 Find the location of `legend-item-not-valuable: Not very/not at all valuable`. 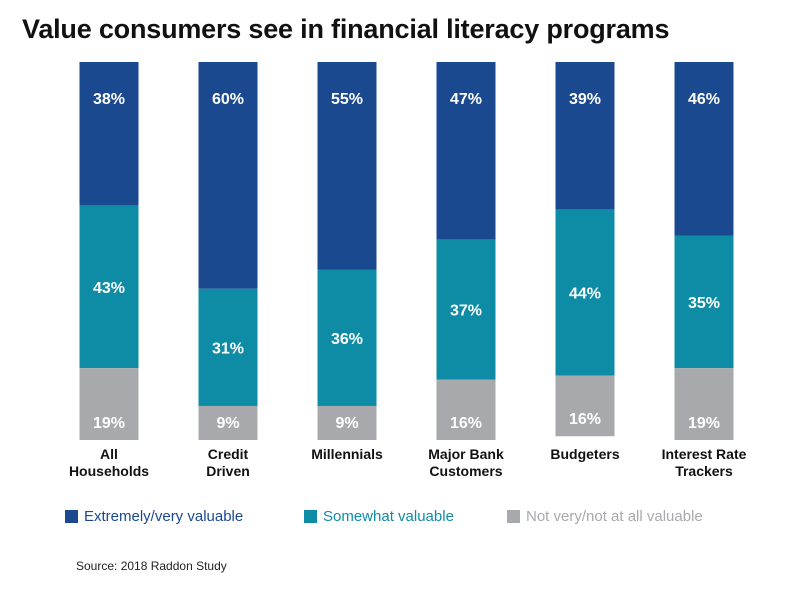

legend-item-not-valuable: Not very/not at all valuable is located at coordinates (605, 516).